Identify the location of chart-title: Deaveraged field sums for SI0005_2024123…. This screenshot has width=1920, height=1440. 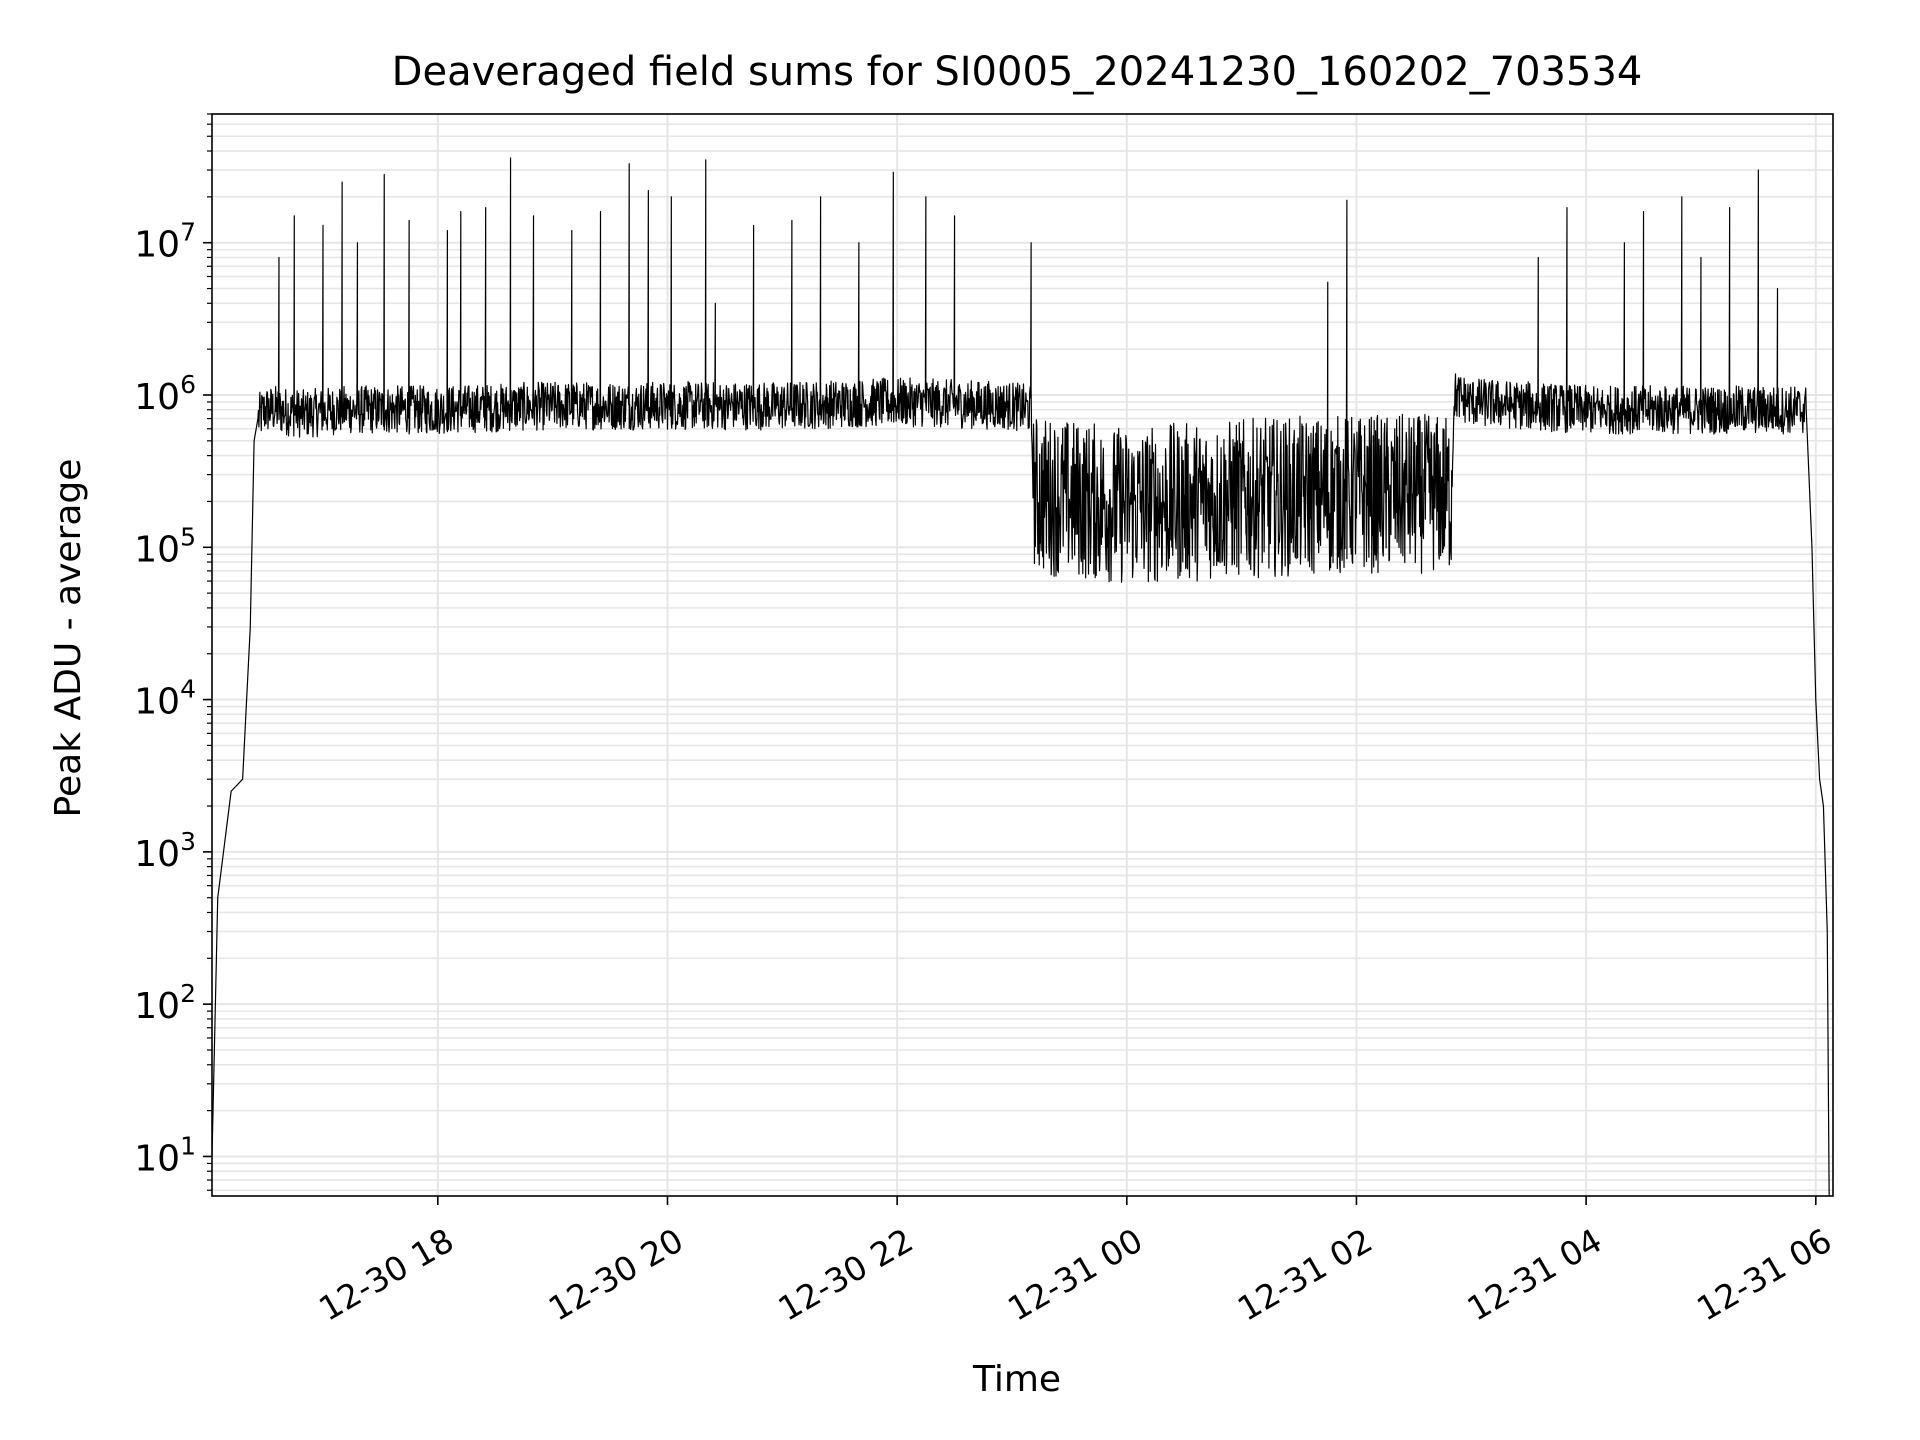
(1017, 72).